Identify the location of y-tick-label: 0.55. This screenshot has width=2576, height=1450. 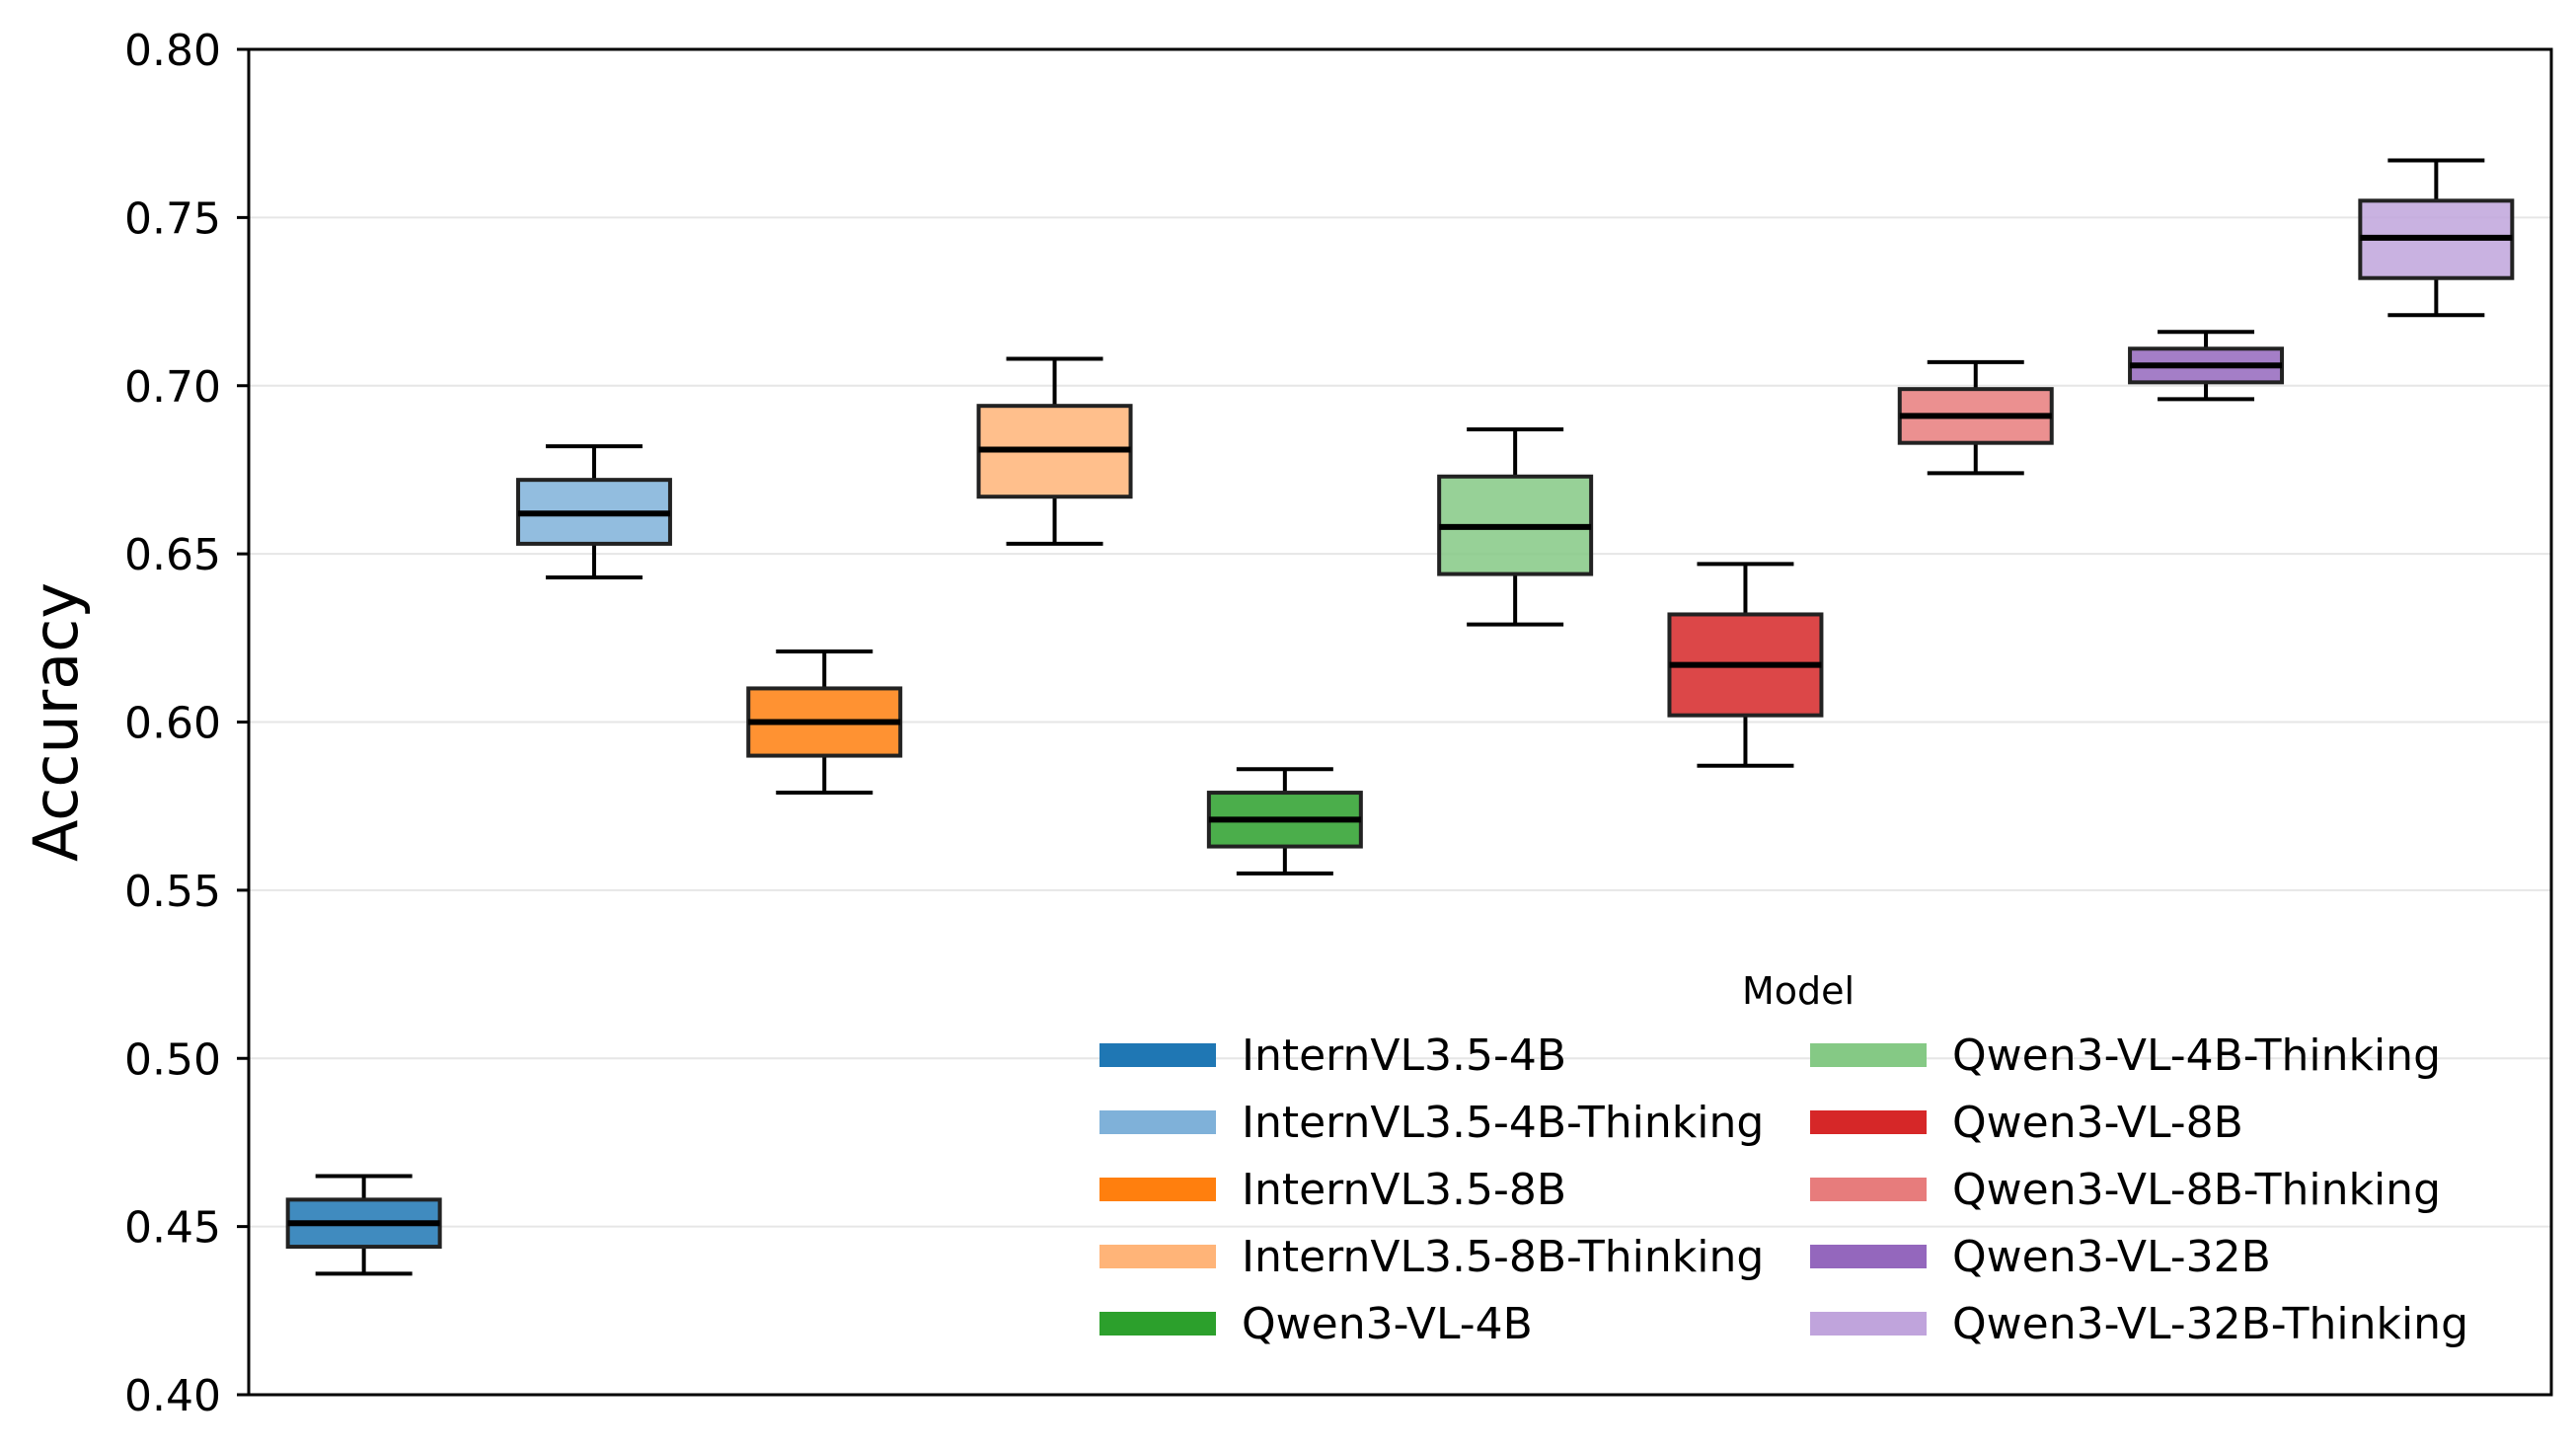
(172, 892).